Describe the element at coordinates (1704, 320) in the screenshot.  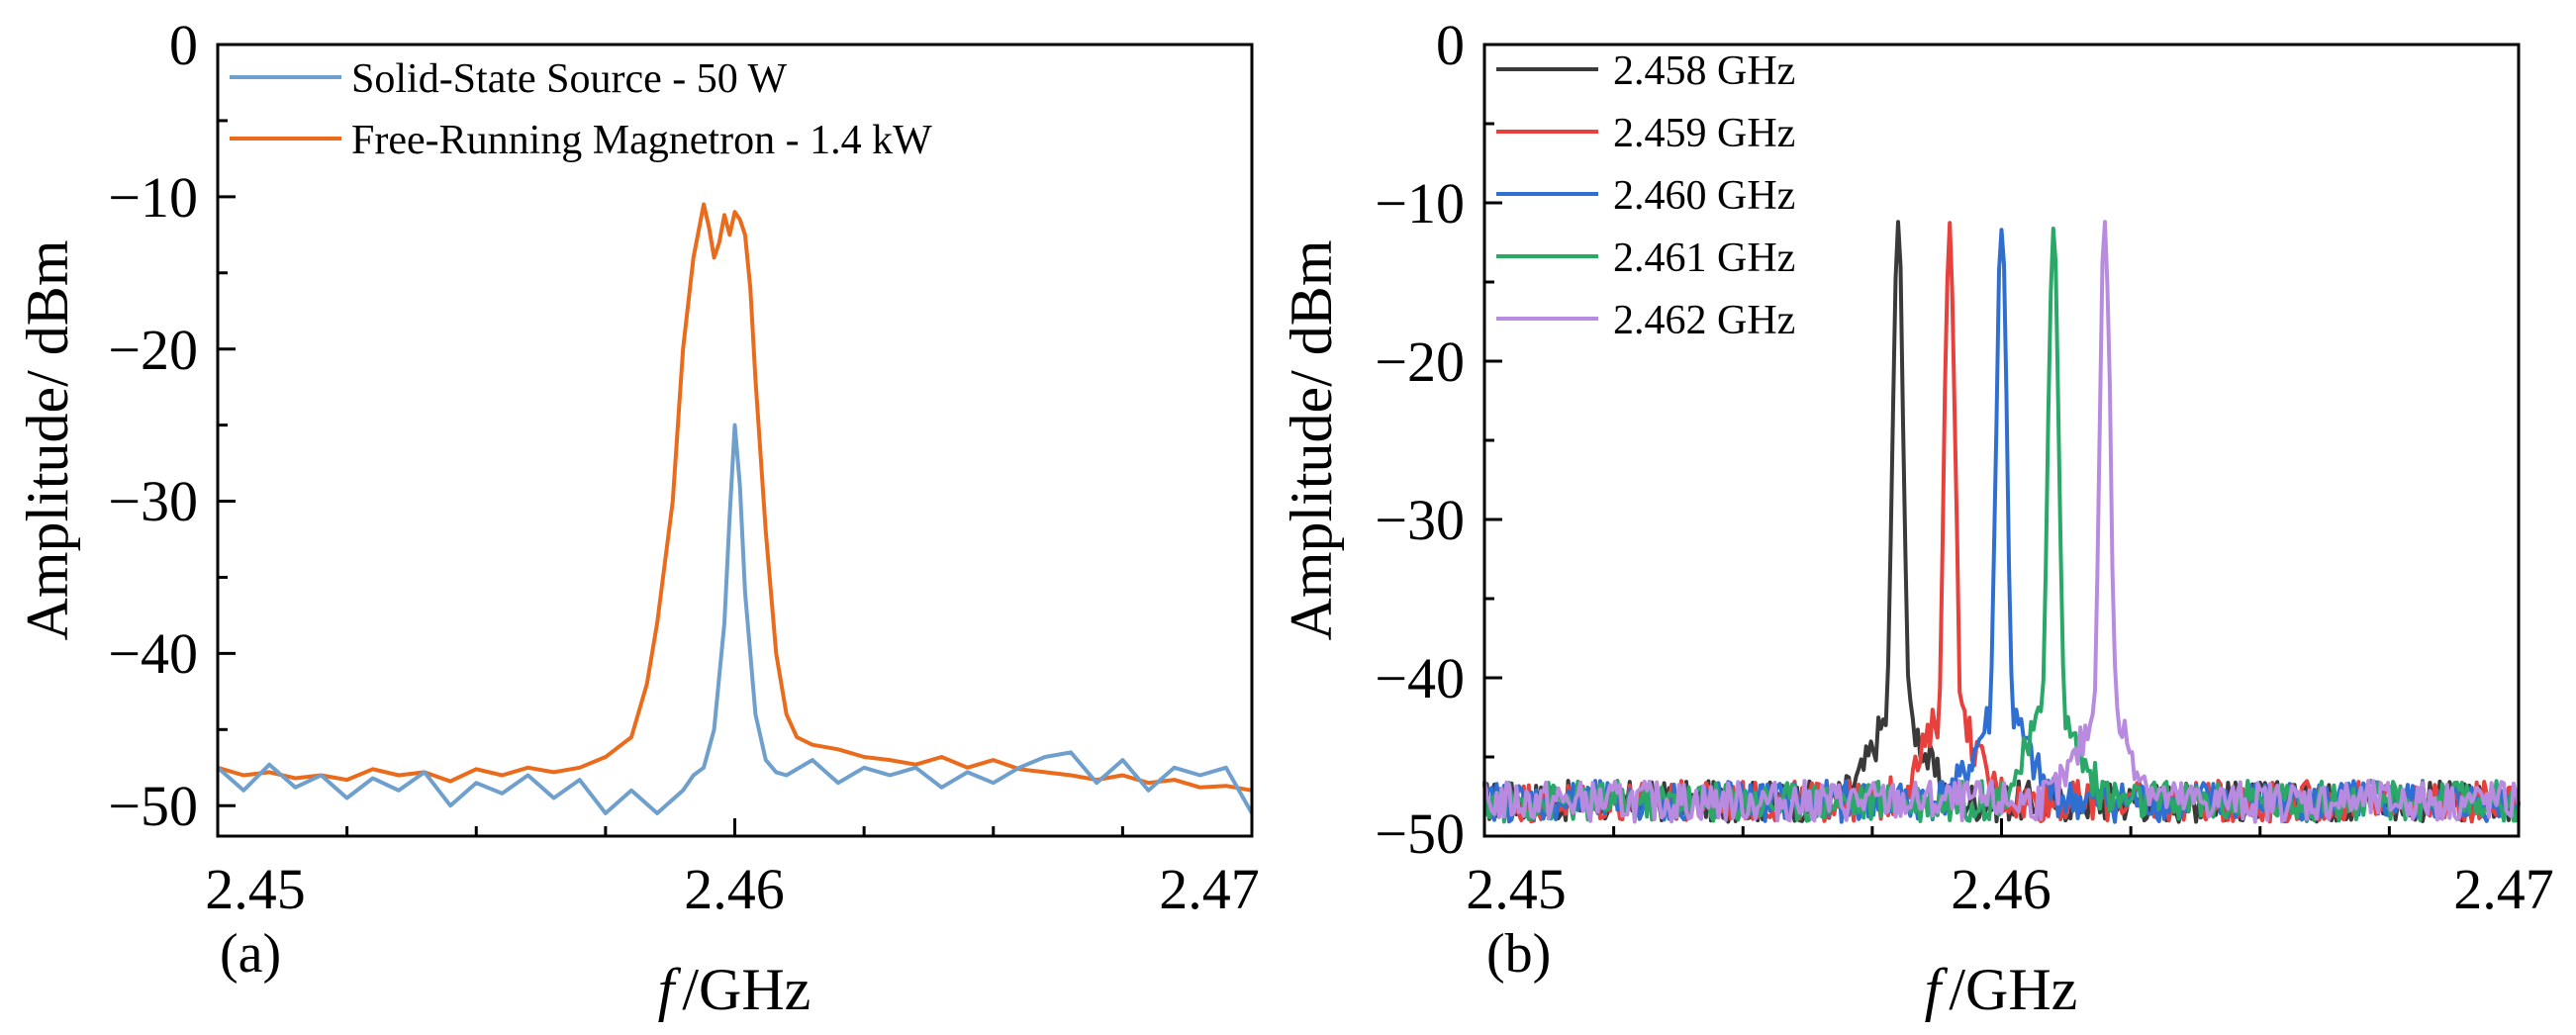
I see `panel-b-legend-label-4: 2.462 GHz` at that location.